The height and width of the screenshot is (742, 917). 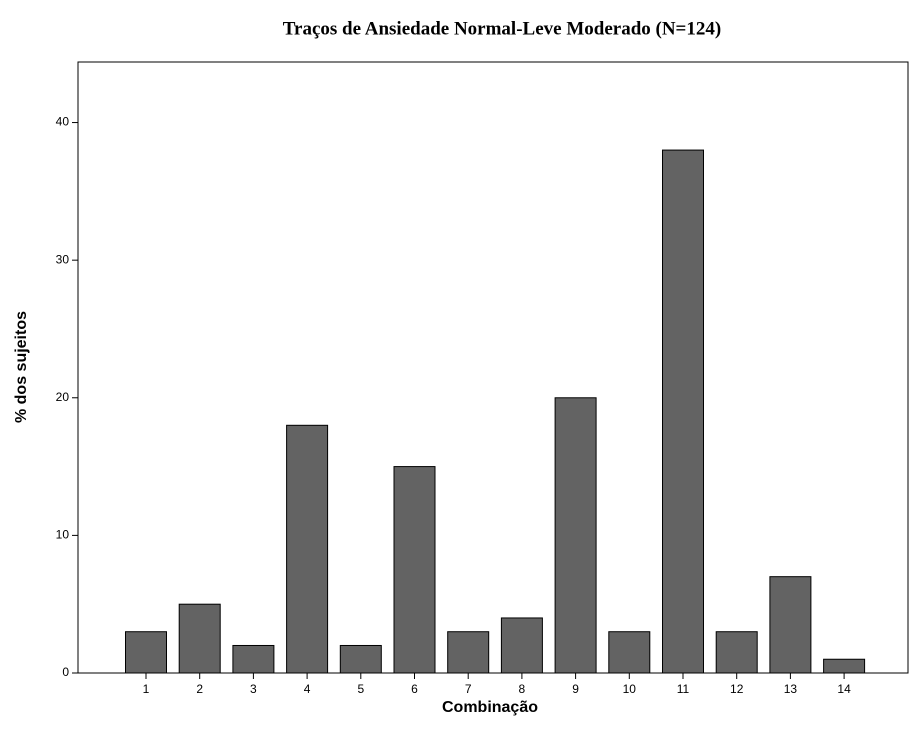 What do you see at coordinates (63, 122) in the screenshot?
I see `y-tick-label: 40` at bounding box center [63, 122].